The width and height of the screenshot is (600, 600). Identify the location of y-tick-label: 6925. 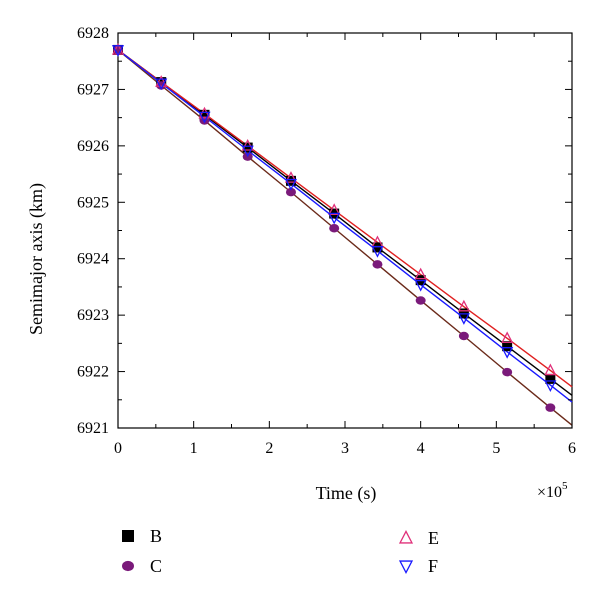
(93, 202).